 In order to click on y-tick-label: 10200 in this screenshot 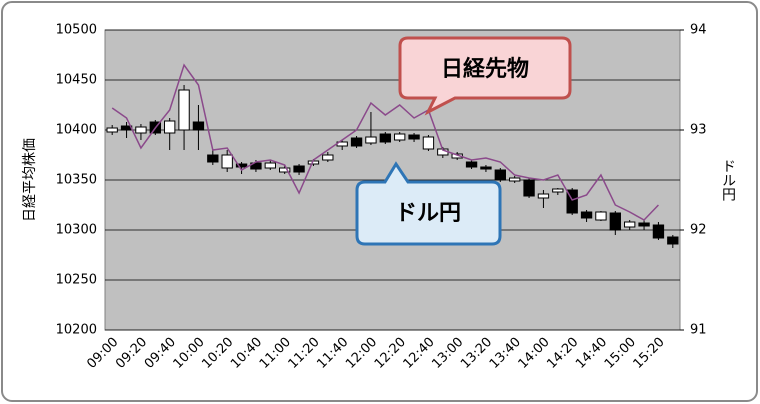, I will do `click(76, 330)`.